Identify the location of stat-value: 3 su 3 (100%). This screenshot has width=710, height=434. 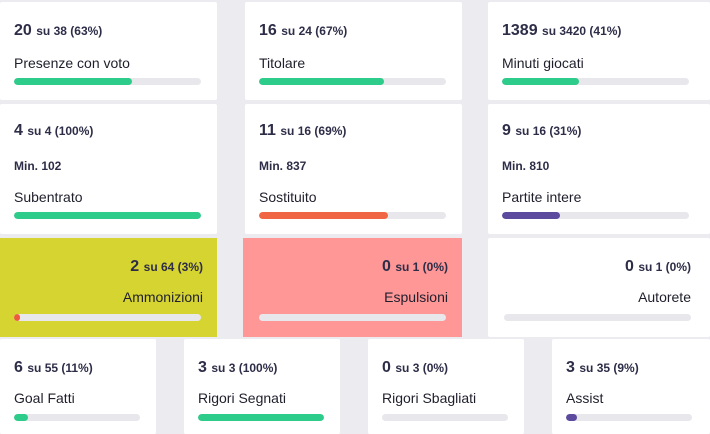
(237, 368).